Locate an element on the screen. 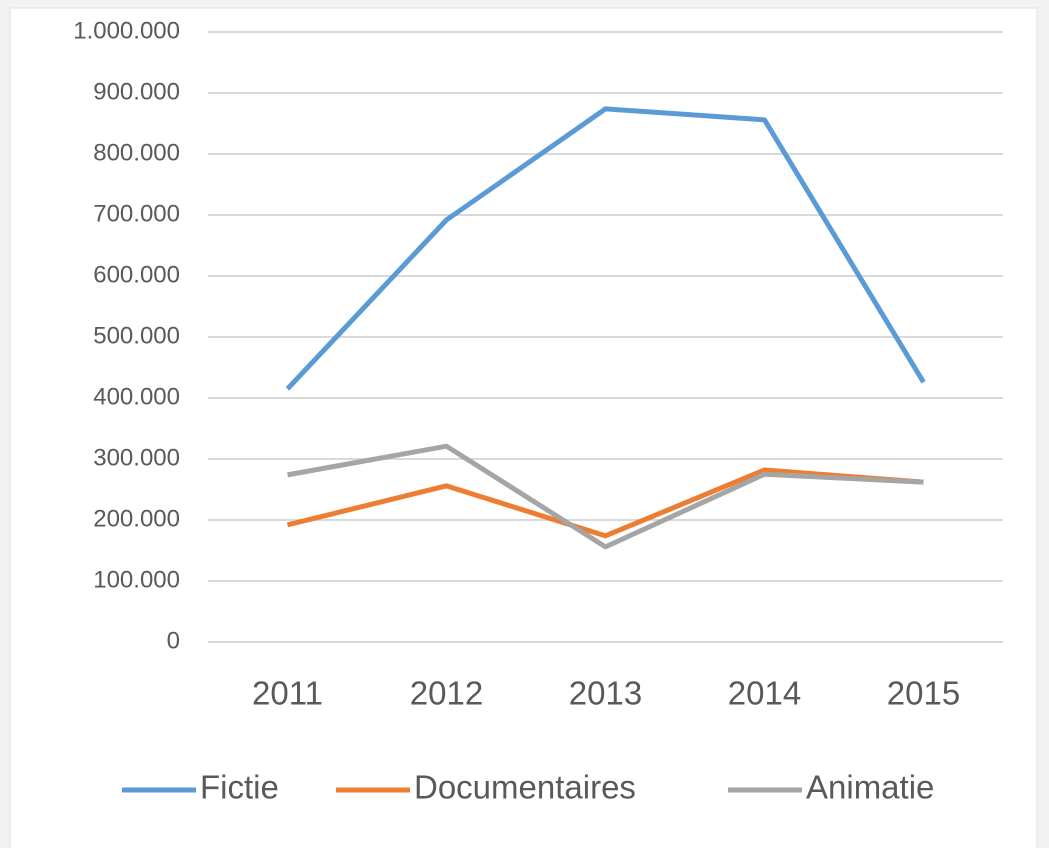 Image resolution: width=1049 pixels, height=848 pixels. y-tick-label: 900.000 is located at coordinates (136, 91).